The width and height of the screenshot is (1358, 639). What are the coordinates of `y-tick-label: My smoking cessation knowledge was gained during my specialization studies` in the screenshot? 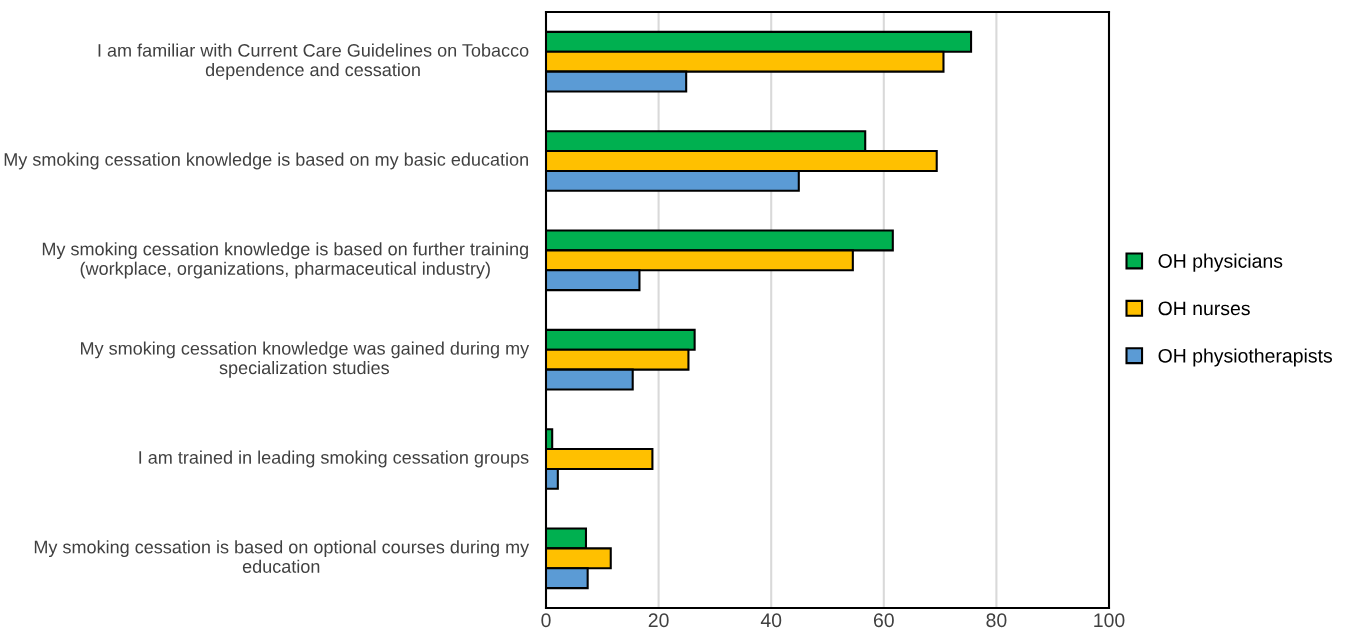 It's located at (305, 359).